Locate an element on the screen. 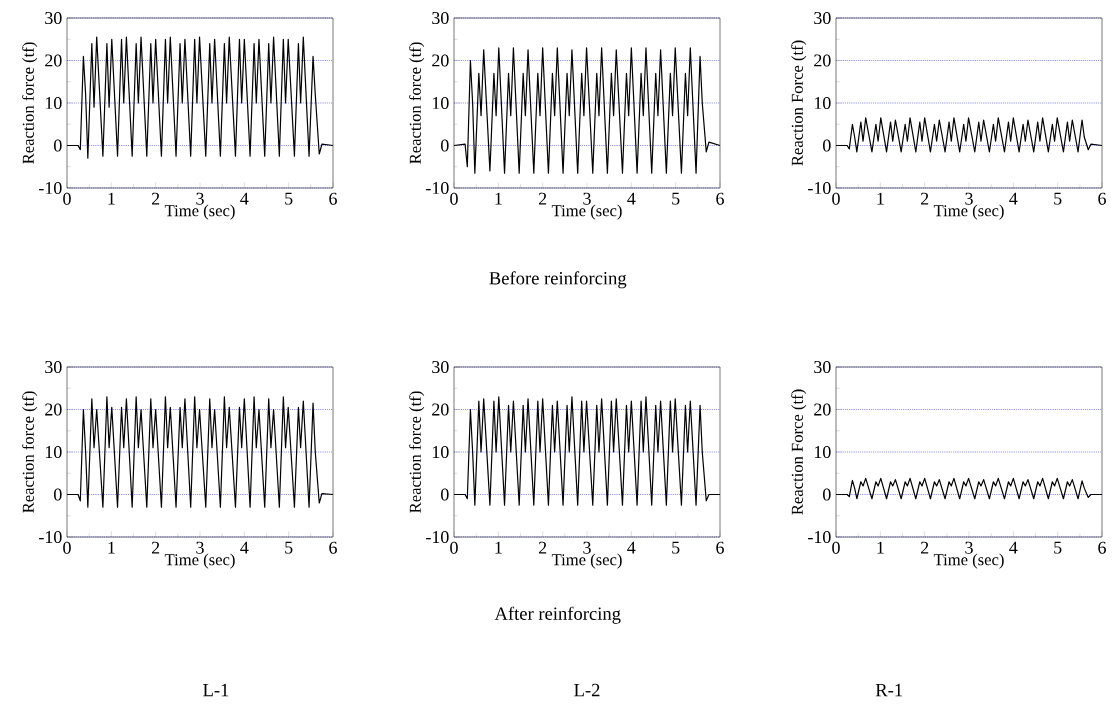 The height and width of the screenshot is (716, 1116). text: L-2 is located at coordinates (587, 690).